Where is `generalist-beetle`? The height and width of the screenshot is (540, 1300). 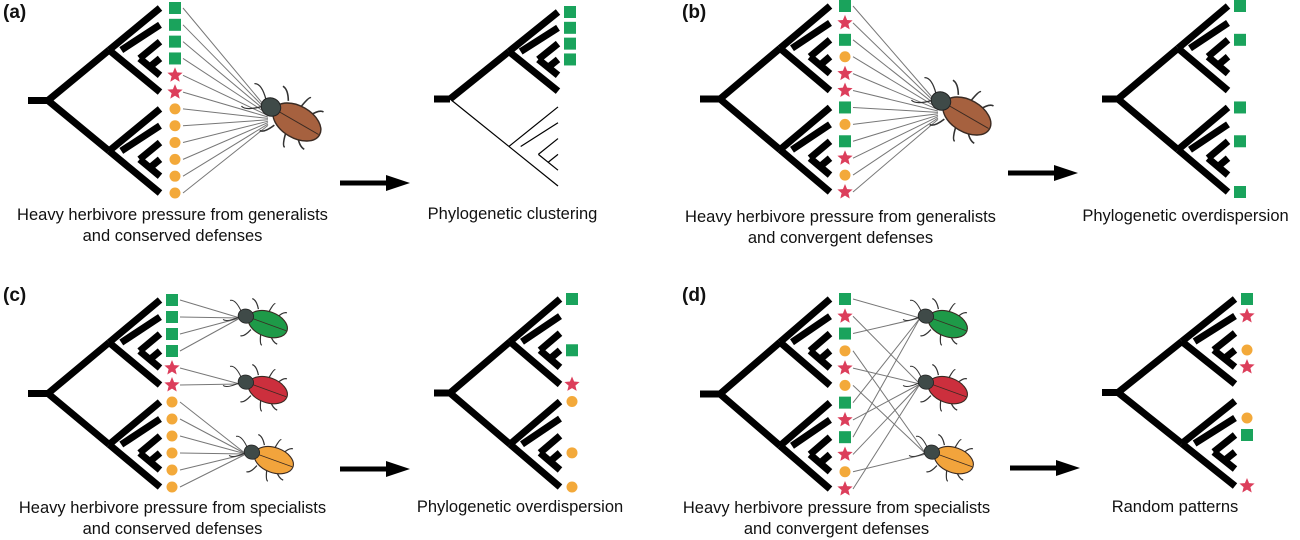
generalist-beetle is located at coordinates (282, 116).